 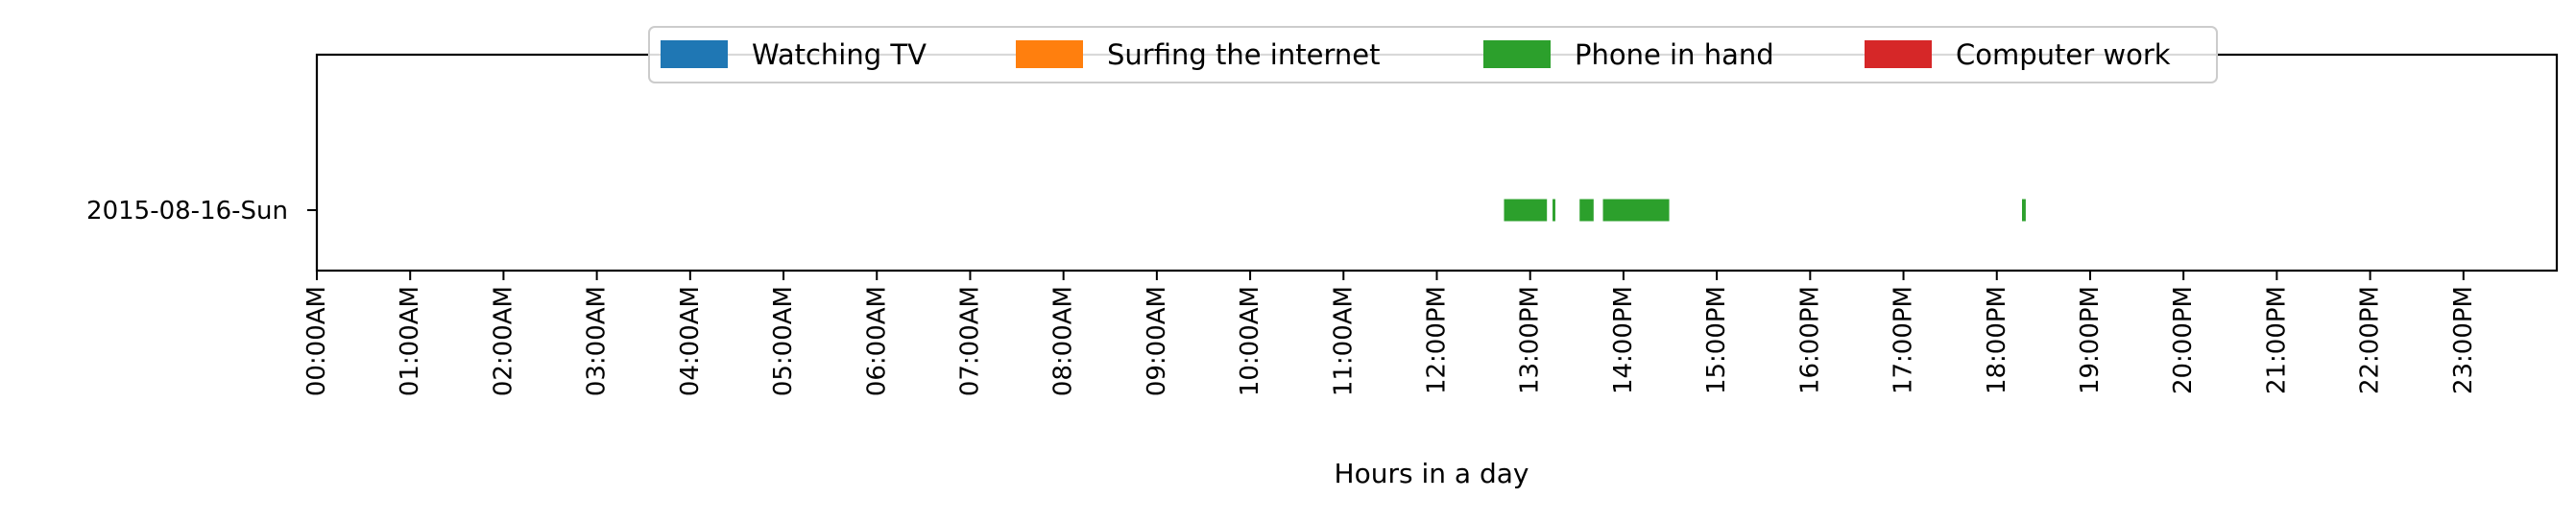 I want to click on x-tick-label: 15:00PM, so click(x=1716, y=340).